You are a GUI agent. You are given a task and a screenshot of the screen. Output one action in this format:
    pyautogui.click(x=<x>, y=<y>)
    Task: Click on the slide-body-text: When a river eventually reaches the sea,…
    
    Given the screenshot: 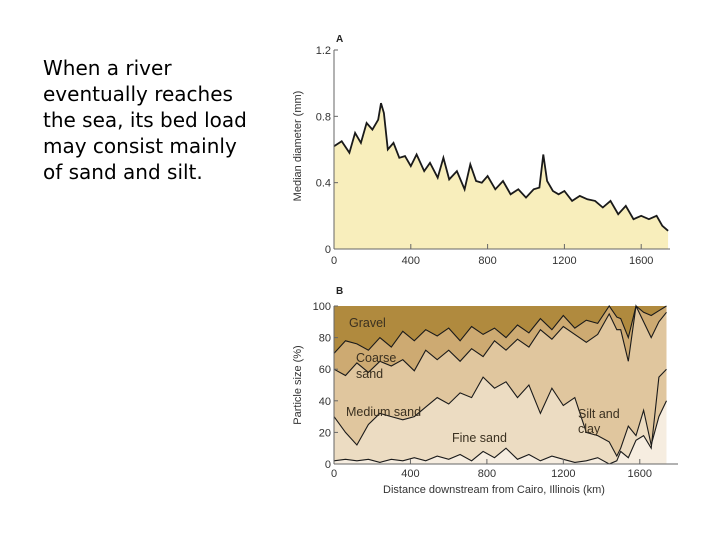 What is the action you would take?
    pyautogui.click(x=145, y=120)
    